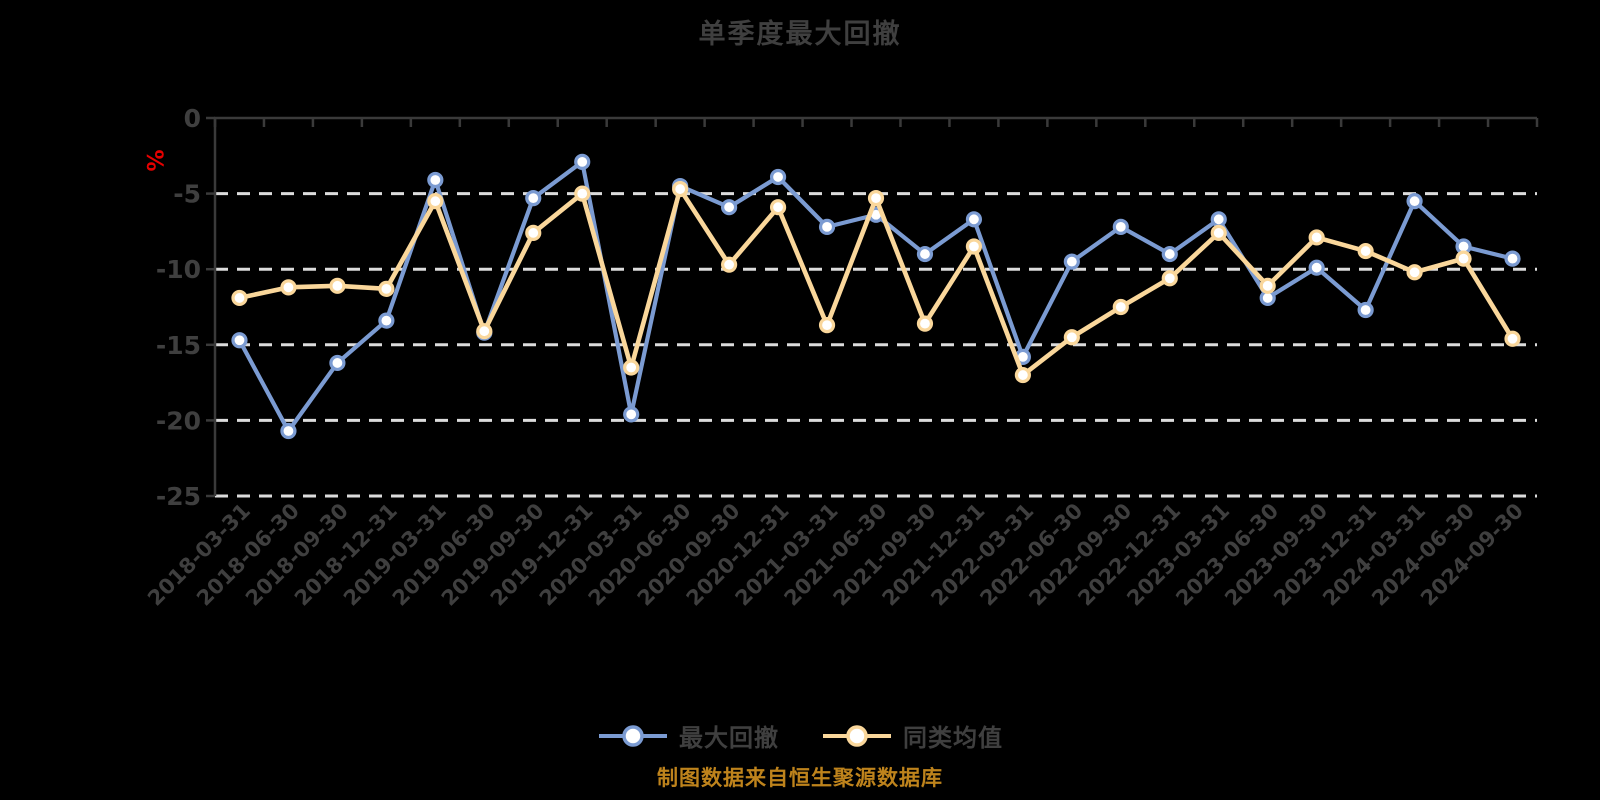 This screenshot has height=800, width=1600. What do you see at coordinates (800, 34) in the screenshot?
I see `chart-title: 单季度最大回撤` at bounding box center [800, 34].